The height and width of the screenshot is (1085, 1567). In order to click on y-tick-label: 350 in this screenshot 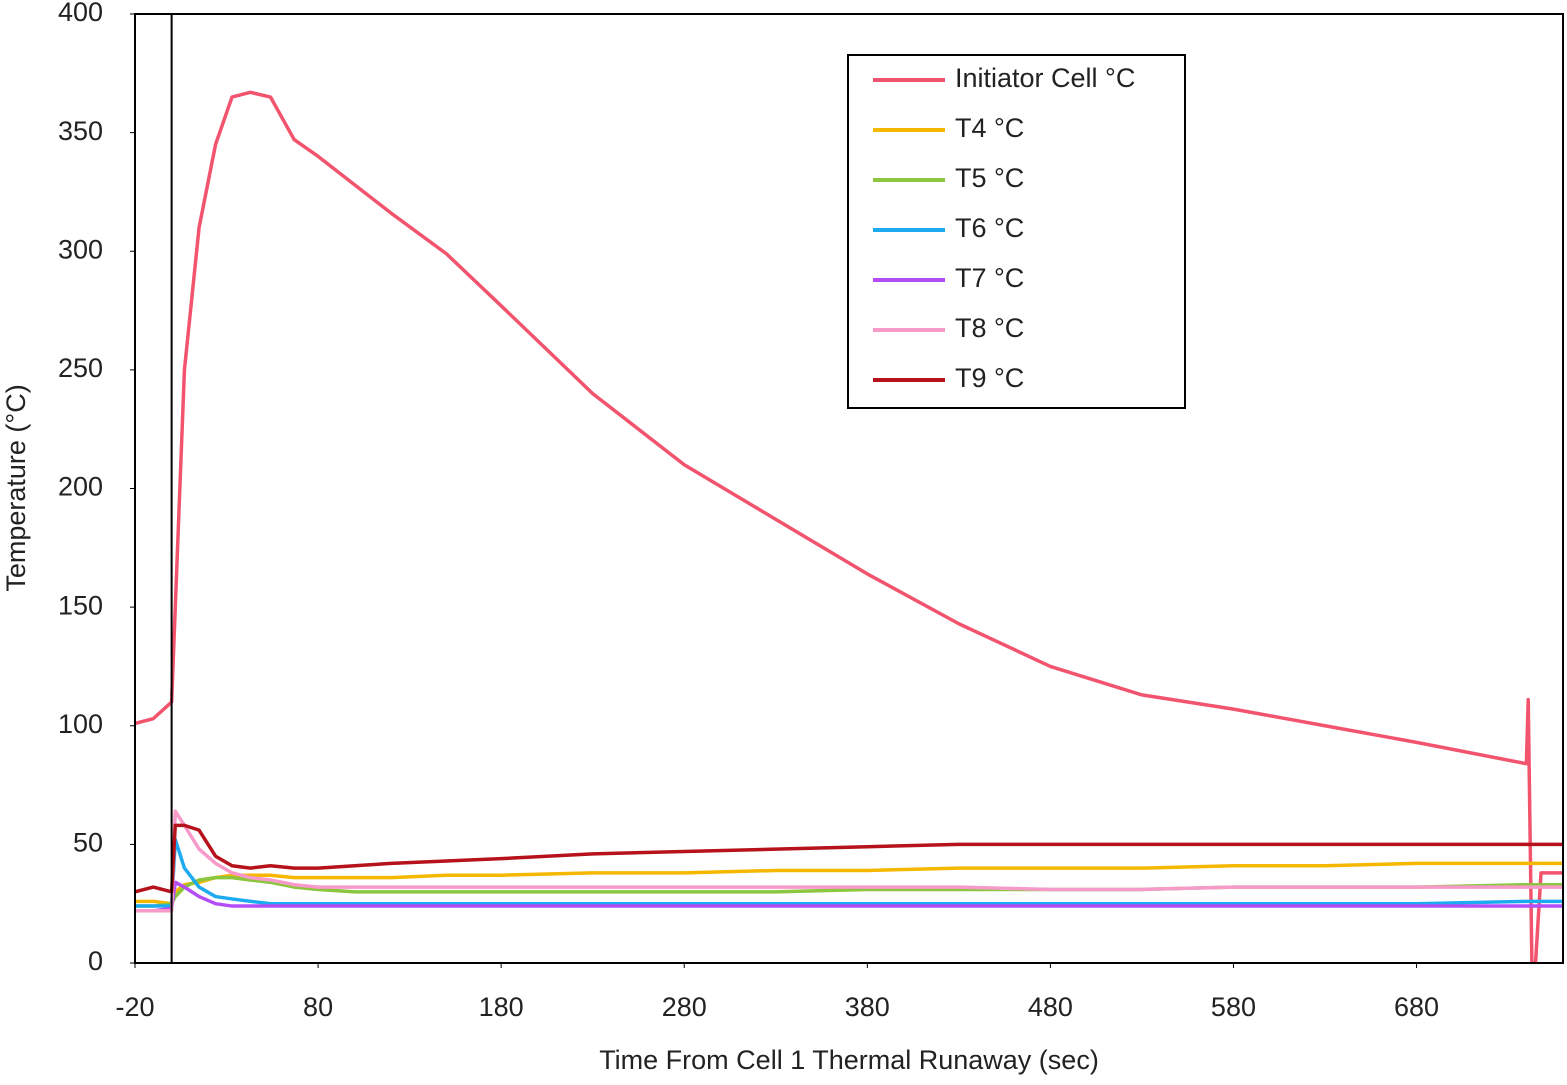, I will do `click(80, 131)`.